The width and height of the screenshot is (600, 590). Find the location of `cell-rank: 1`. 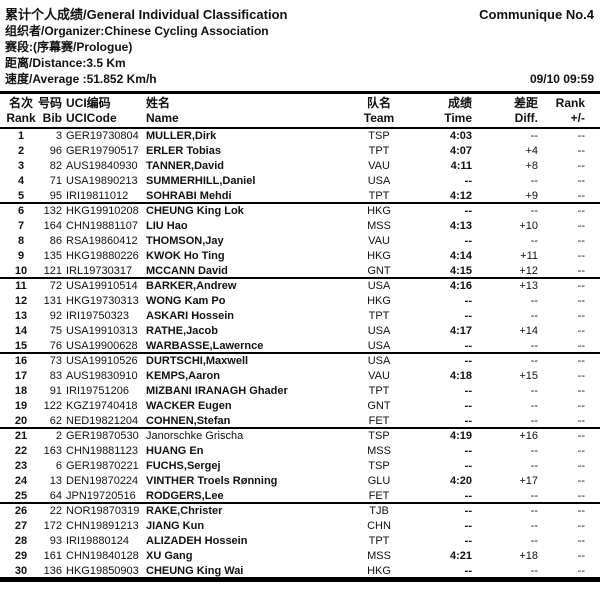

cell-rank: 1 is located at coordinates (21, 136).